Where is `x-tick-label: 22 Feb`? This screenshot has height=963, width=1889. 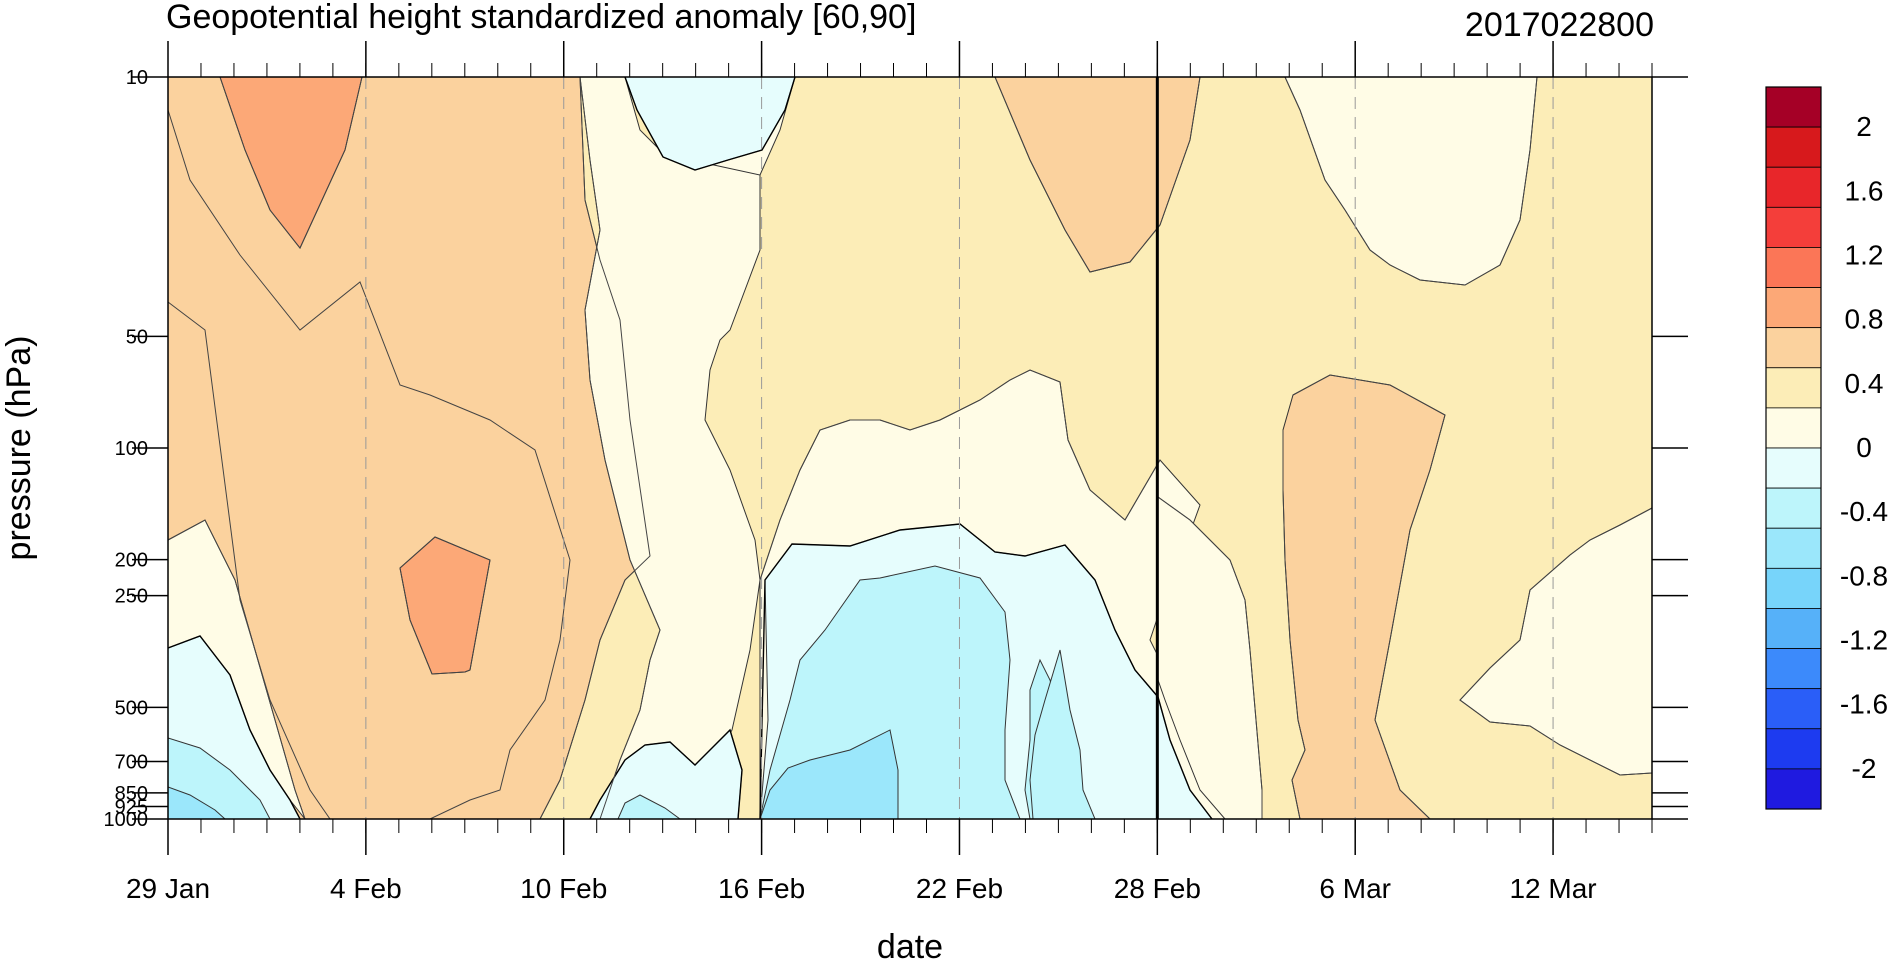 x-tick-label: 22 Feb is located at coordinates (959, 888).